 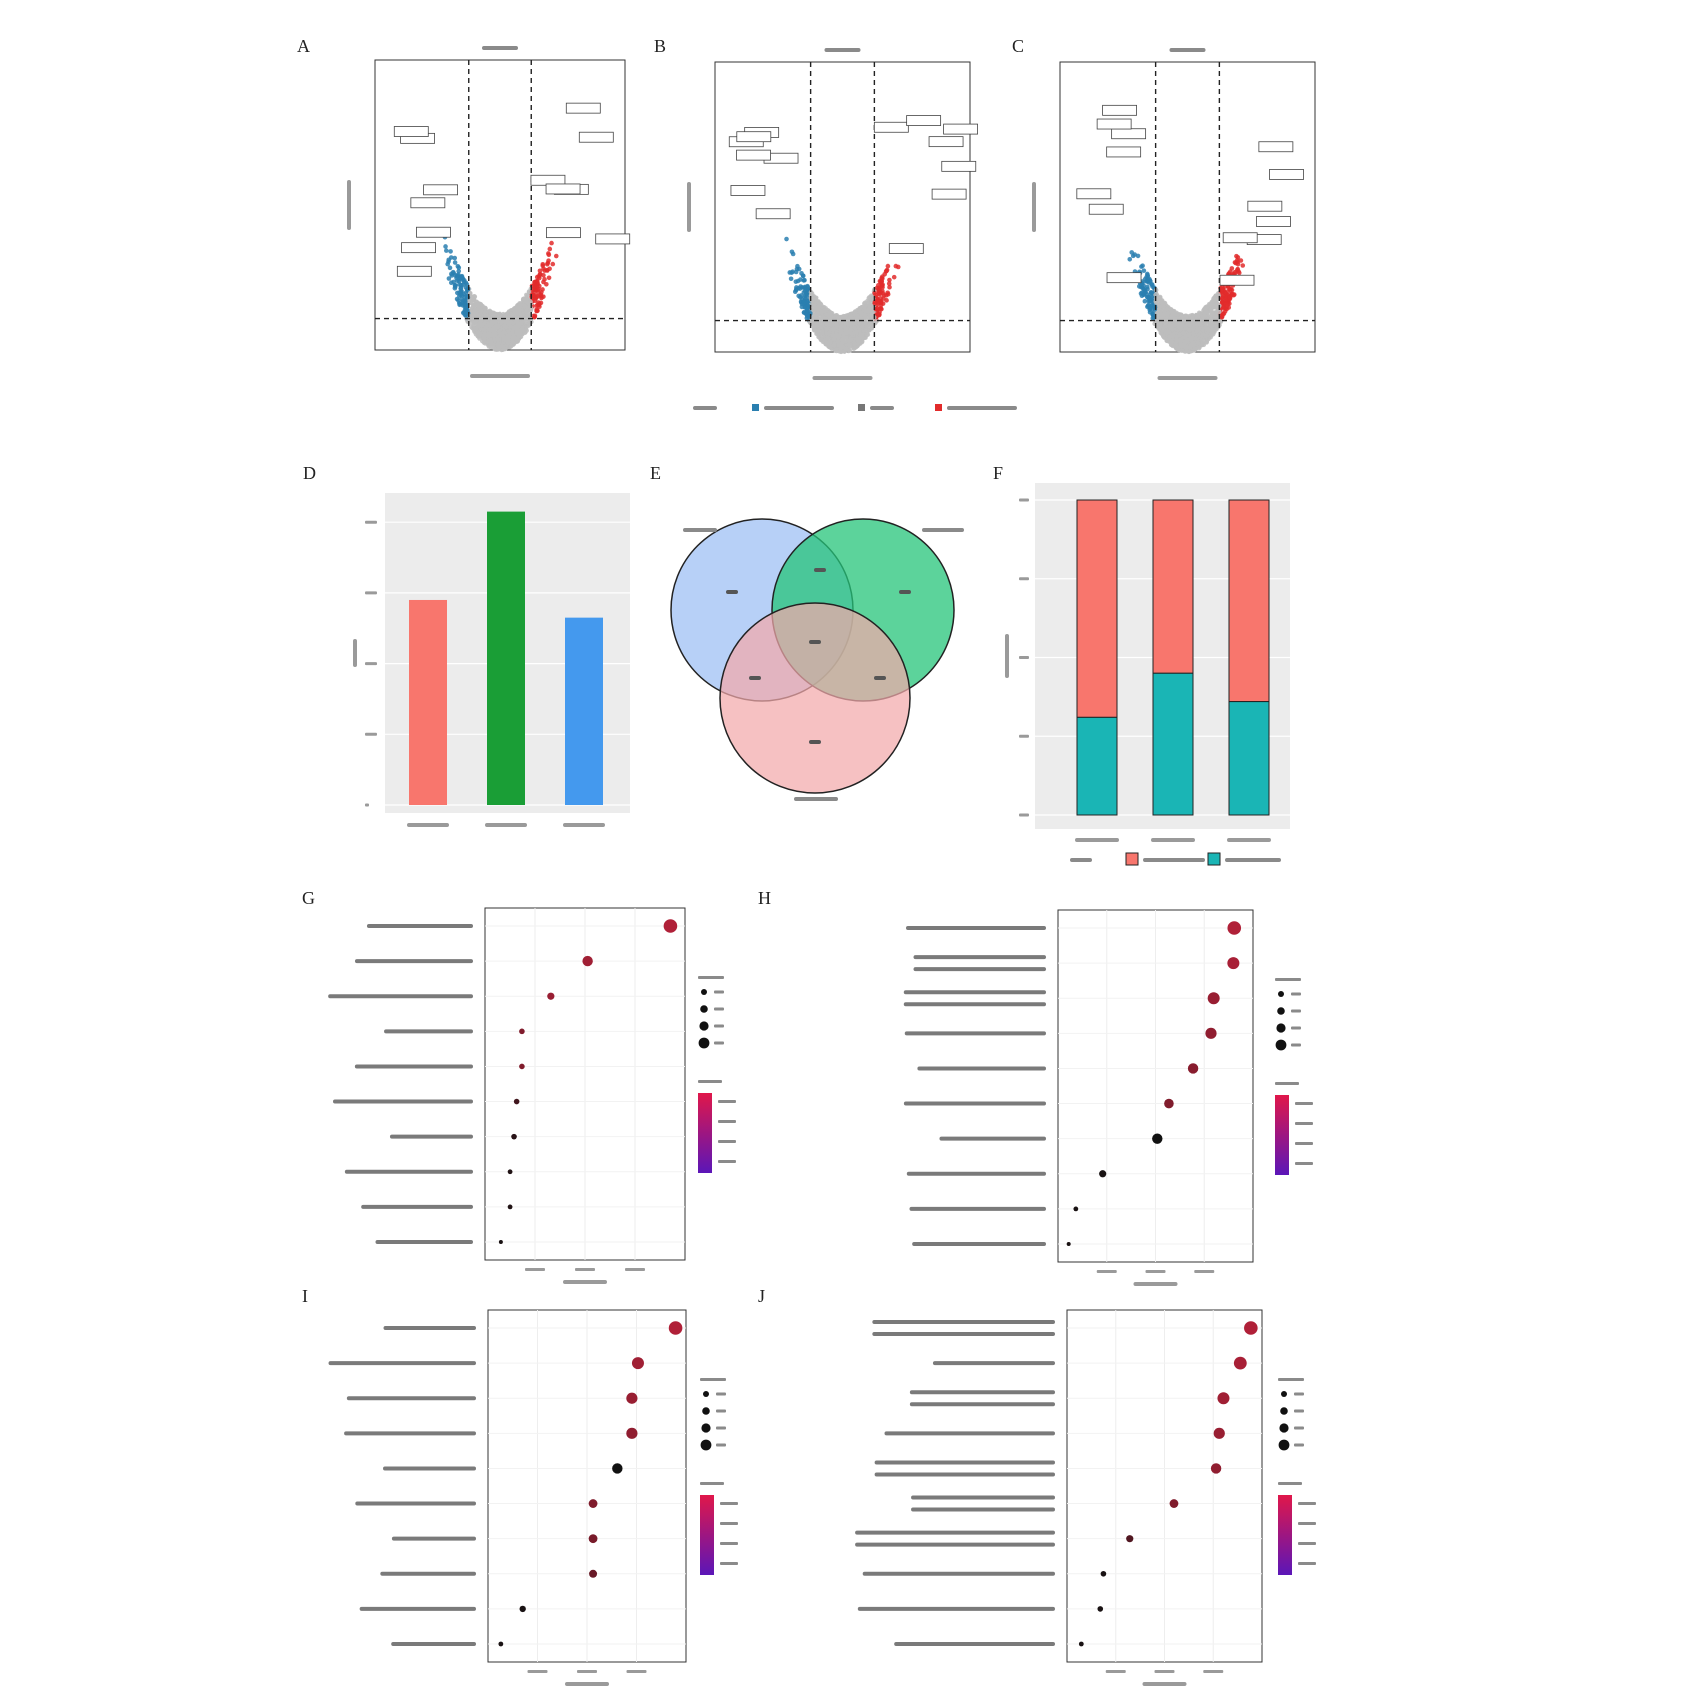 What do you see at coordinates (1214, 859) in the screenshot?
I see `legend-key` at bounding box center [1214, 859].